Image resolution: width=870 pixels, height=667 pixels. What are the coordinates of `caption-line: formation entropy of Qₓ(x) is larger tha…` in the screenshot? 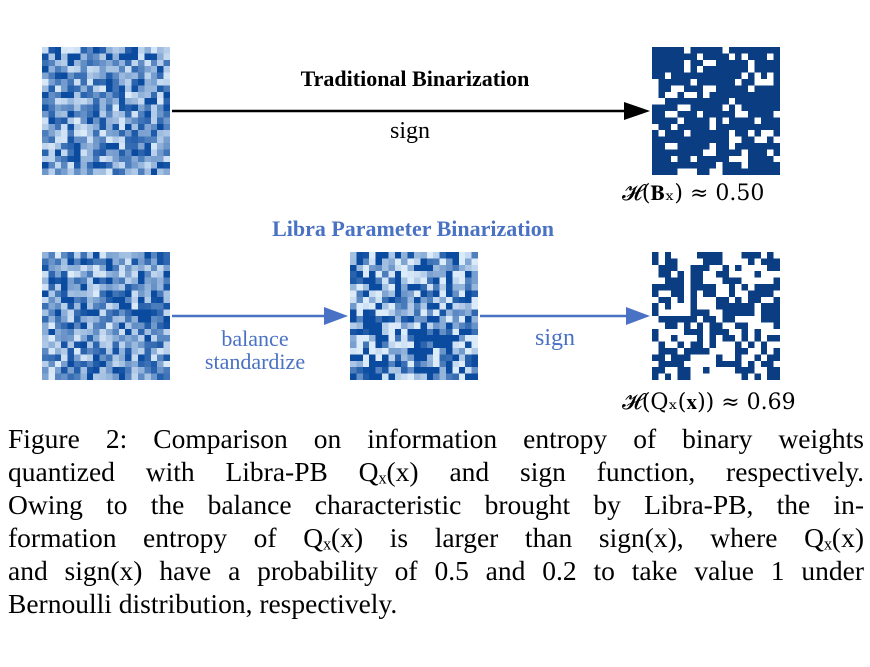 It's located at (436, 537).